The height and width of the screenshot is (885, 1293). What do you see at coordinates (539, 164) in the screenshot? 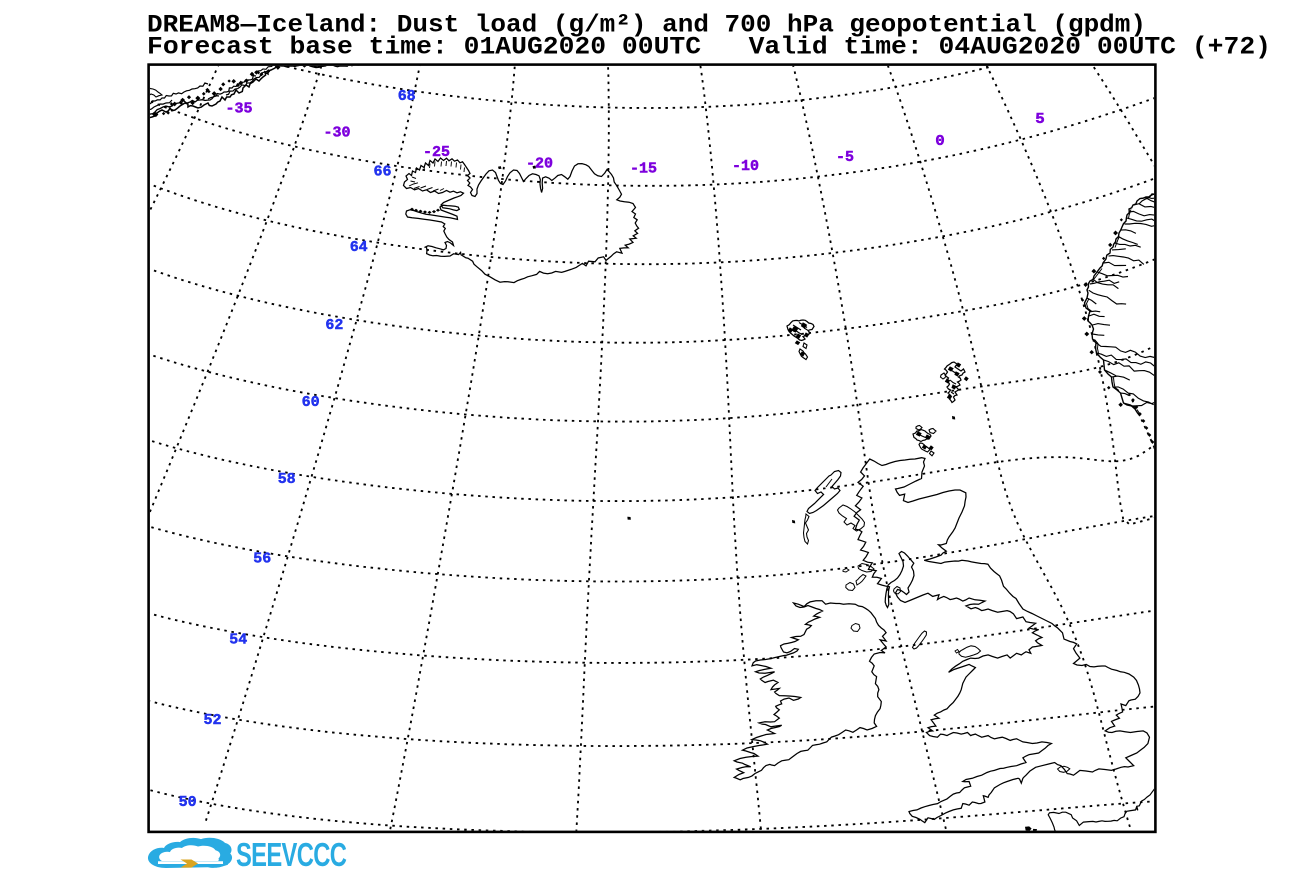
I see `svg-text: -20` at bounding box center [539, 164].